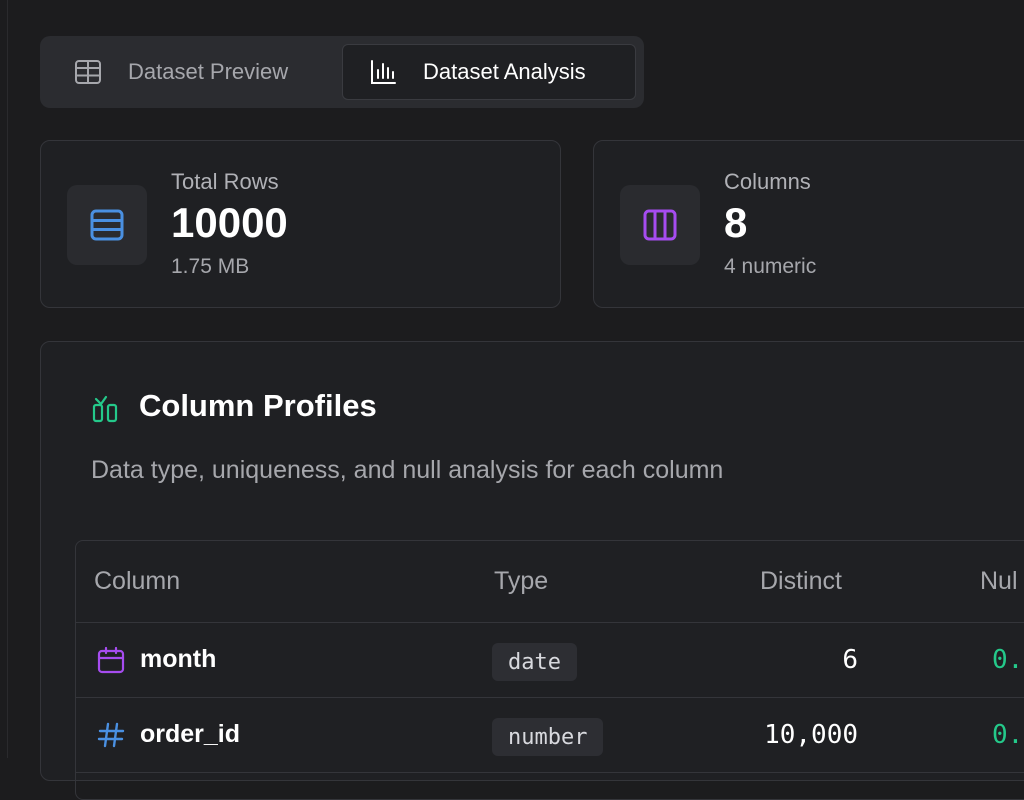 This screenshot has width=1024, height=800. I want to click on tab-bar: Dataset Preview Dataset Analysis, so click(342, 72).